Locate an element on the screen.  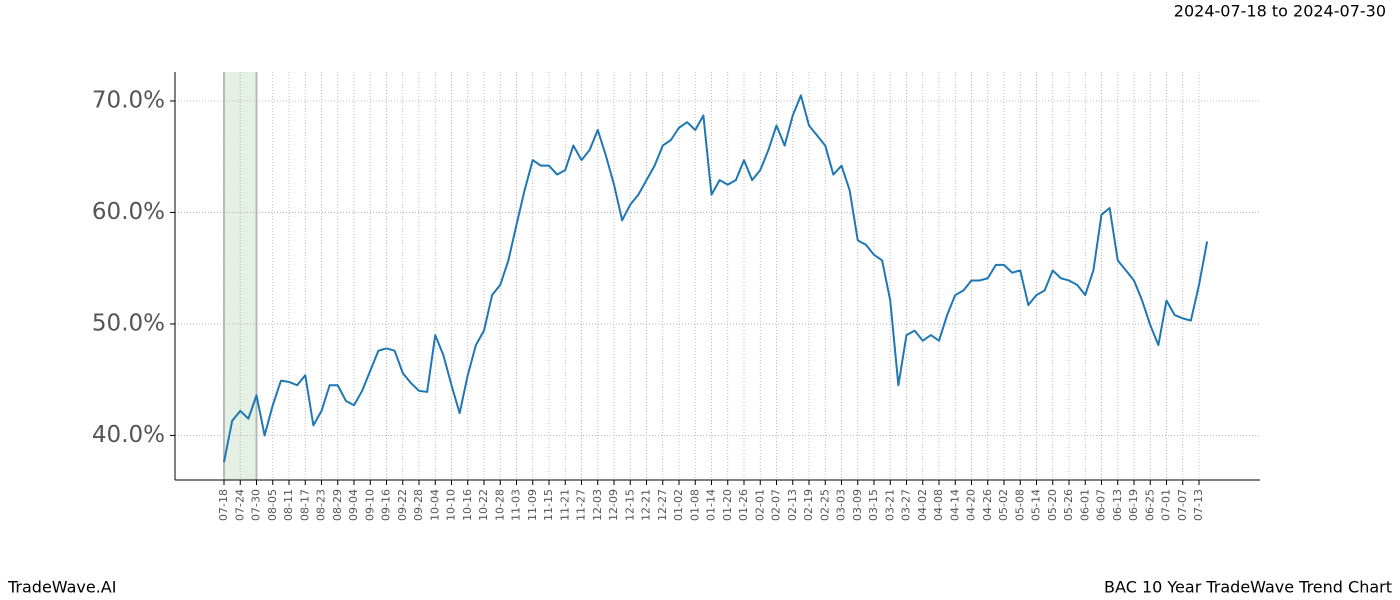
x-tick-label: 02-07 is located at coordinates (776, 505).